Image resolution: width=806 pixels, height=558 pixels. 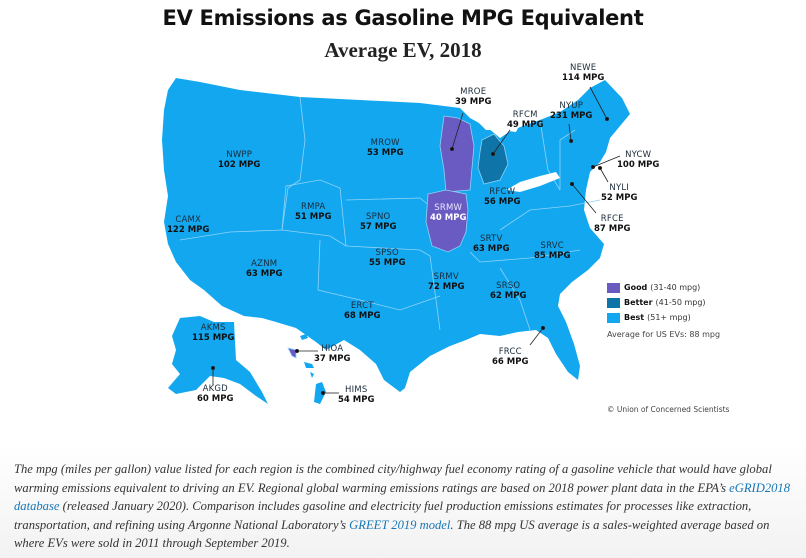 I want to click on hawaii-hims-shape, so click(x=320, y=393).